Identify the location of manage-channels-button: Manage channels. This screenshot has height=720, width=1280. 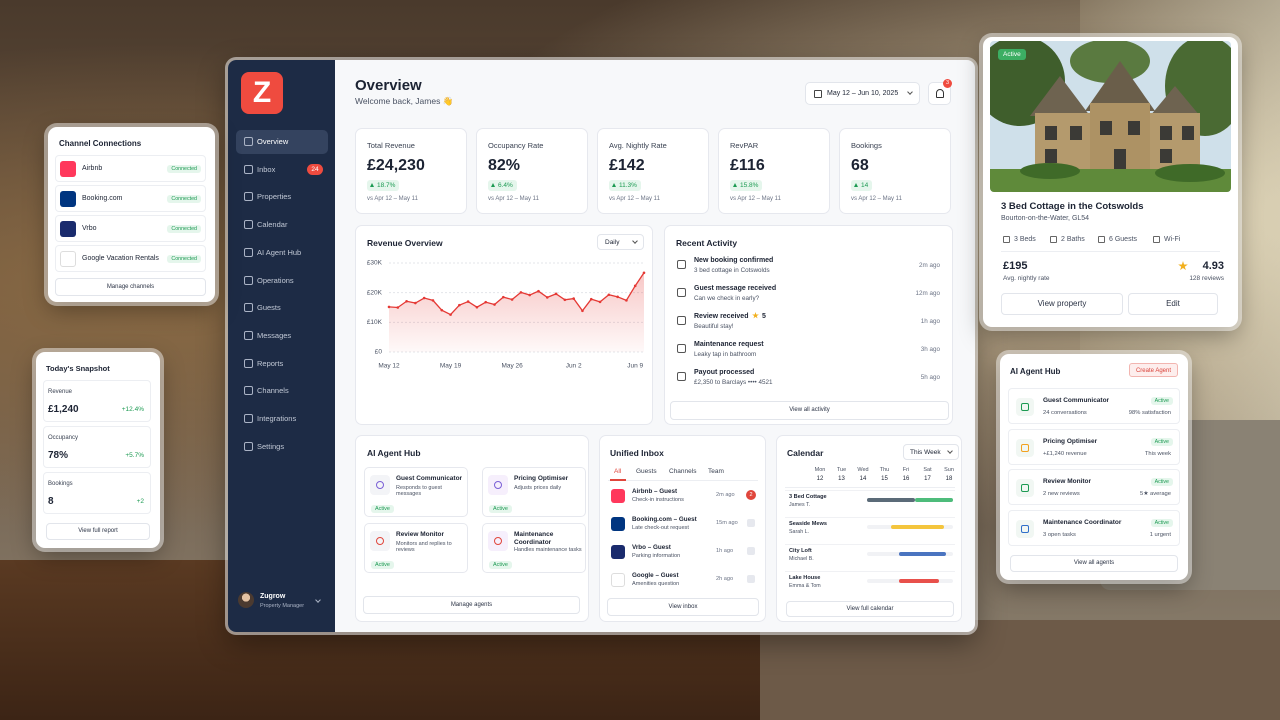
(130, 287).